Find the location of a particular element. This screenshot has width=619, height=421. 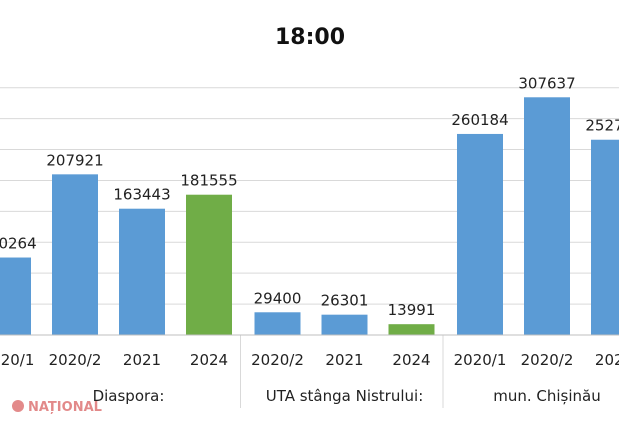

data-label: 207921 is located at coordinates (74, 160).